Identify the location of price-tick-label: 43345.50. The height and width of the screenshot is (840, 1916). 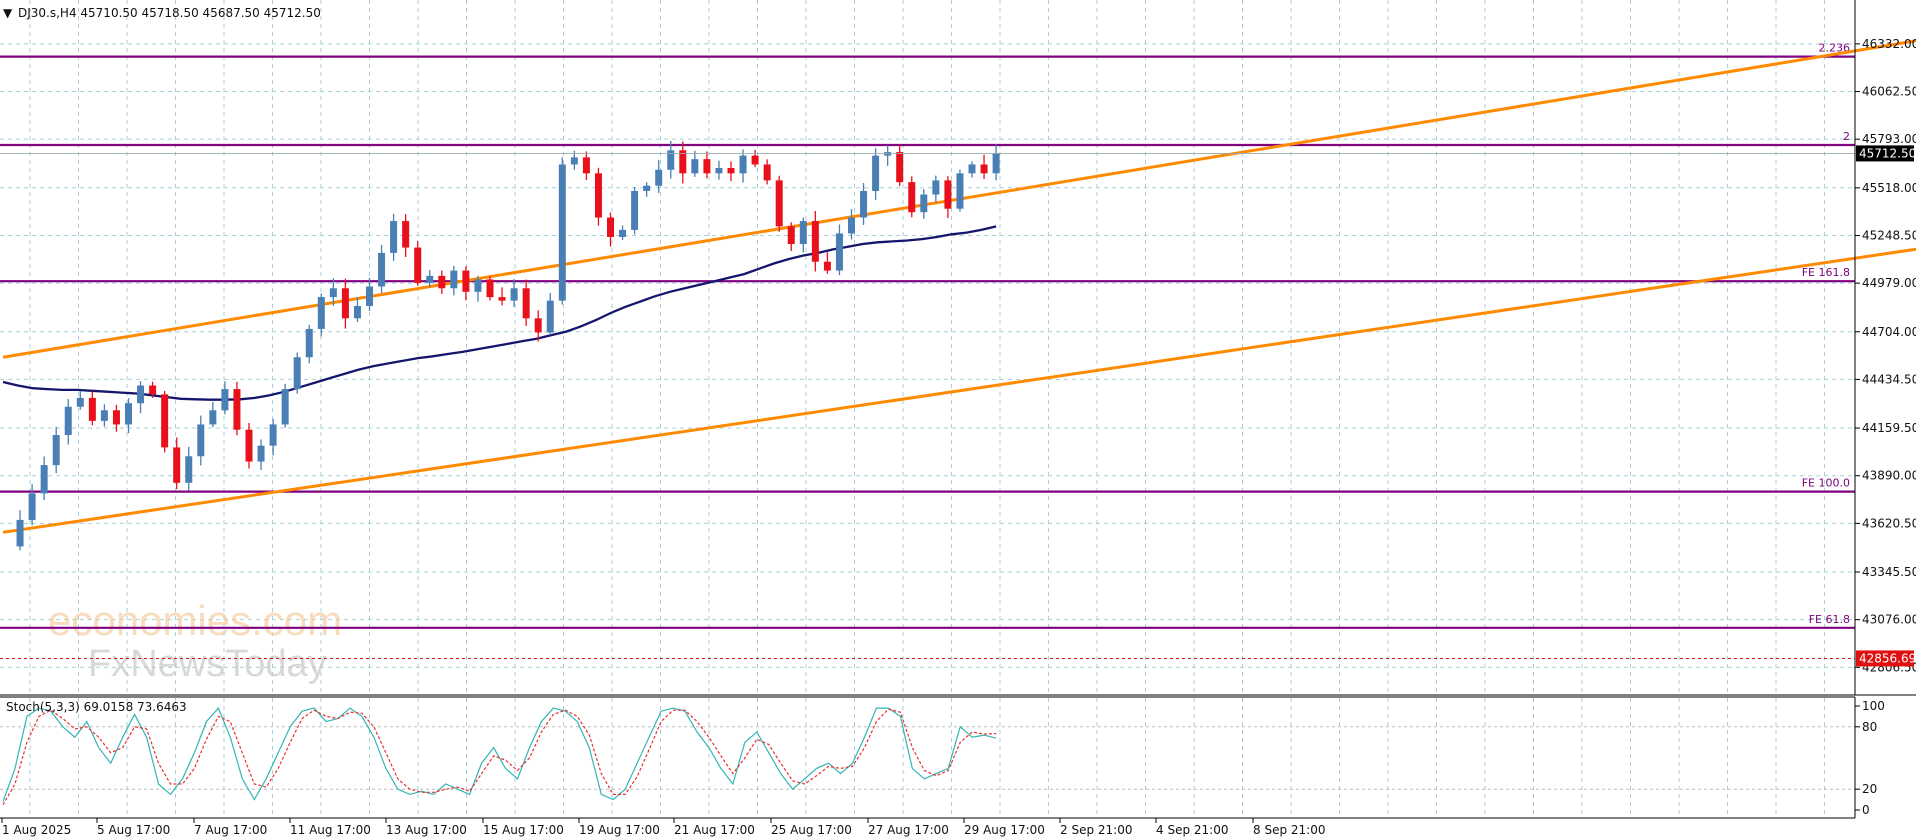
(1889, 572).